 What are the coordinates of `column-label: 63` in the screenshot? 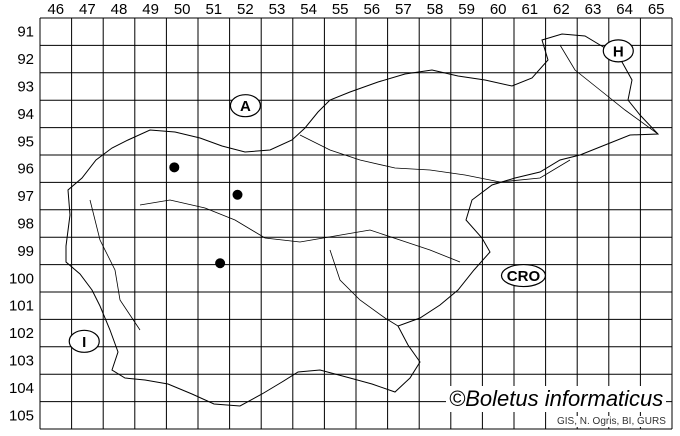 It's located at (593, 9).